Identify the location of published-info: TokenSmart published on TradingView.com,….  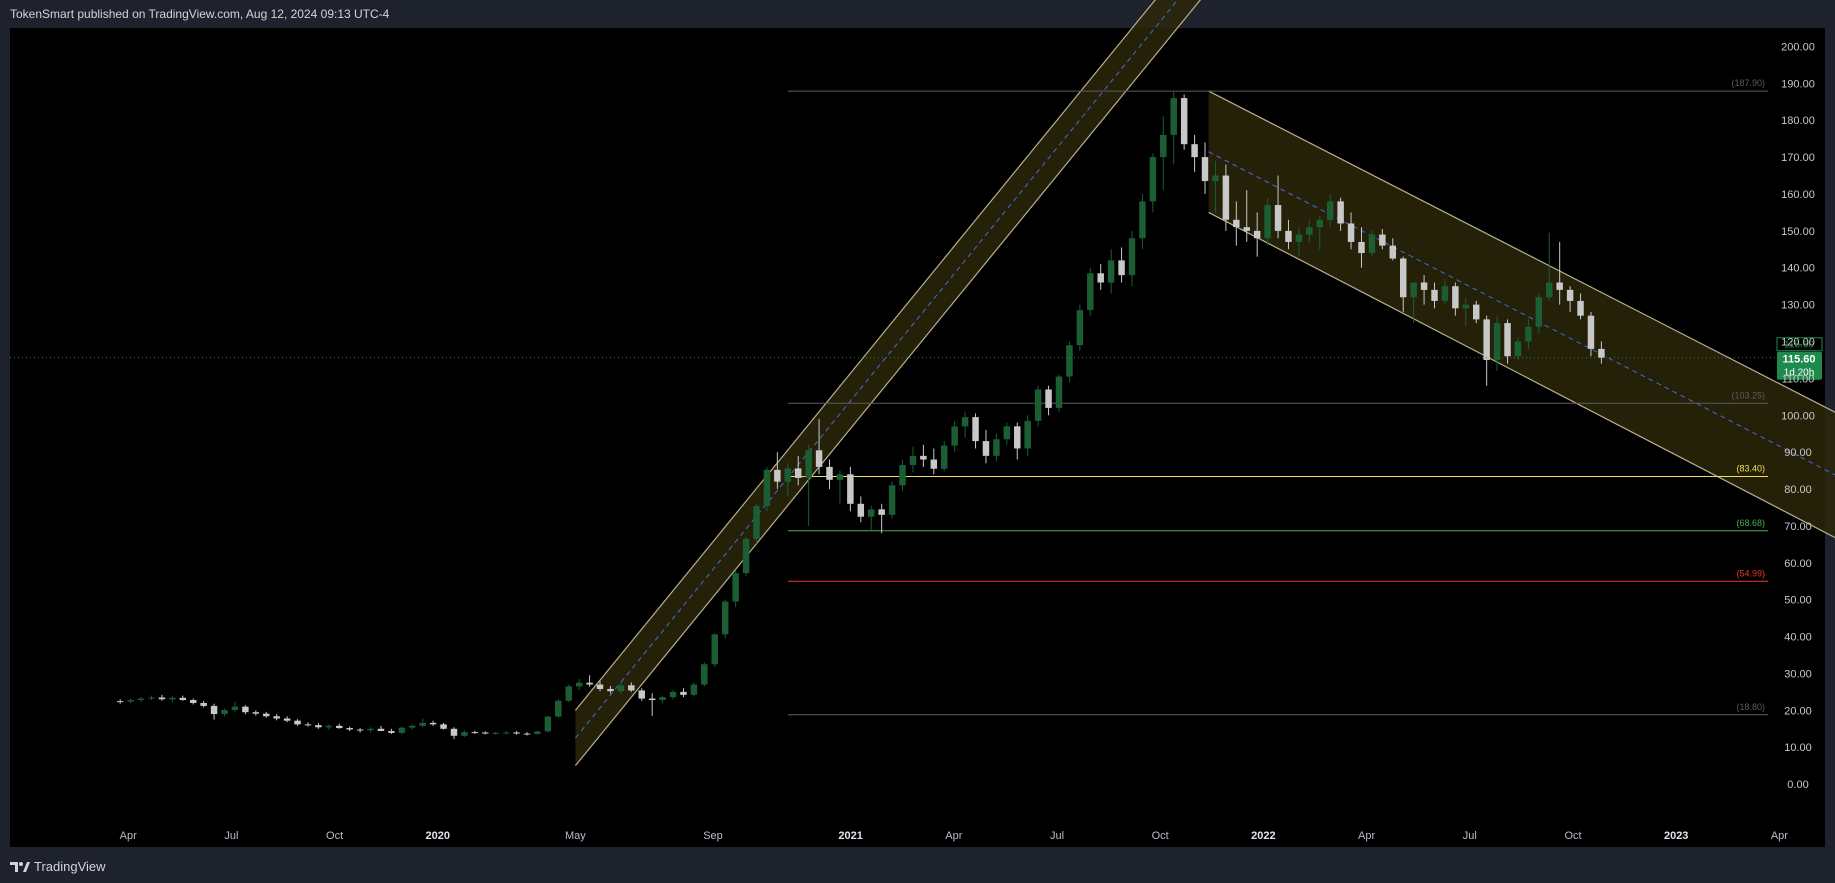
(200, 14).